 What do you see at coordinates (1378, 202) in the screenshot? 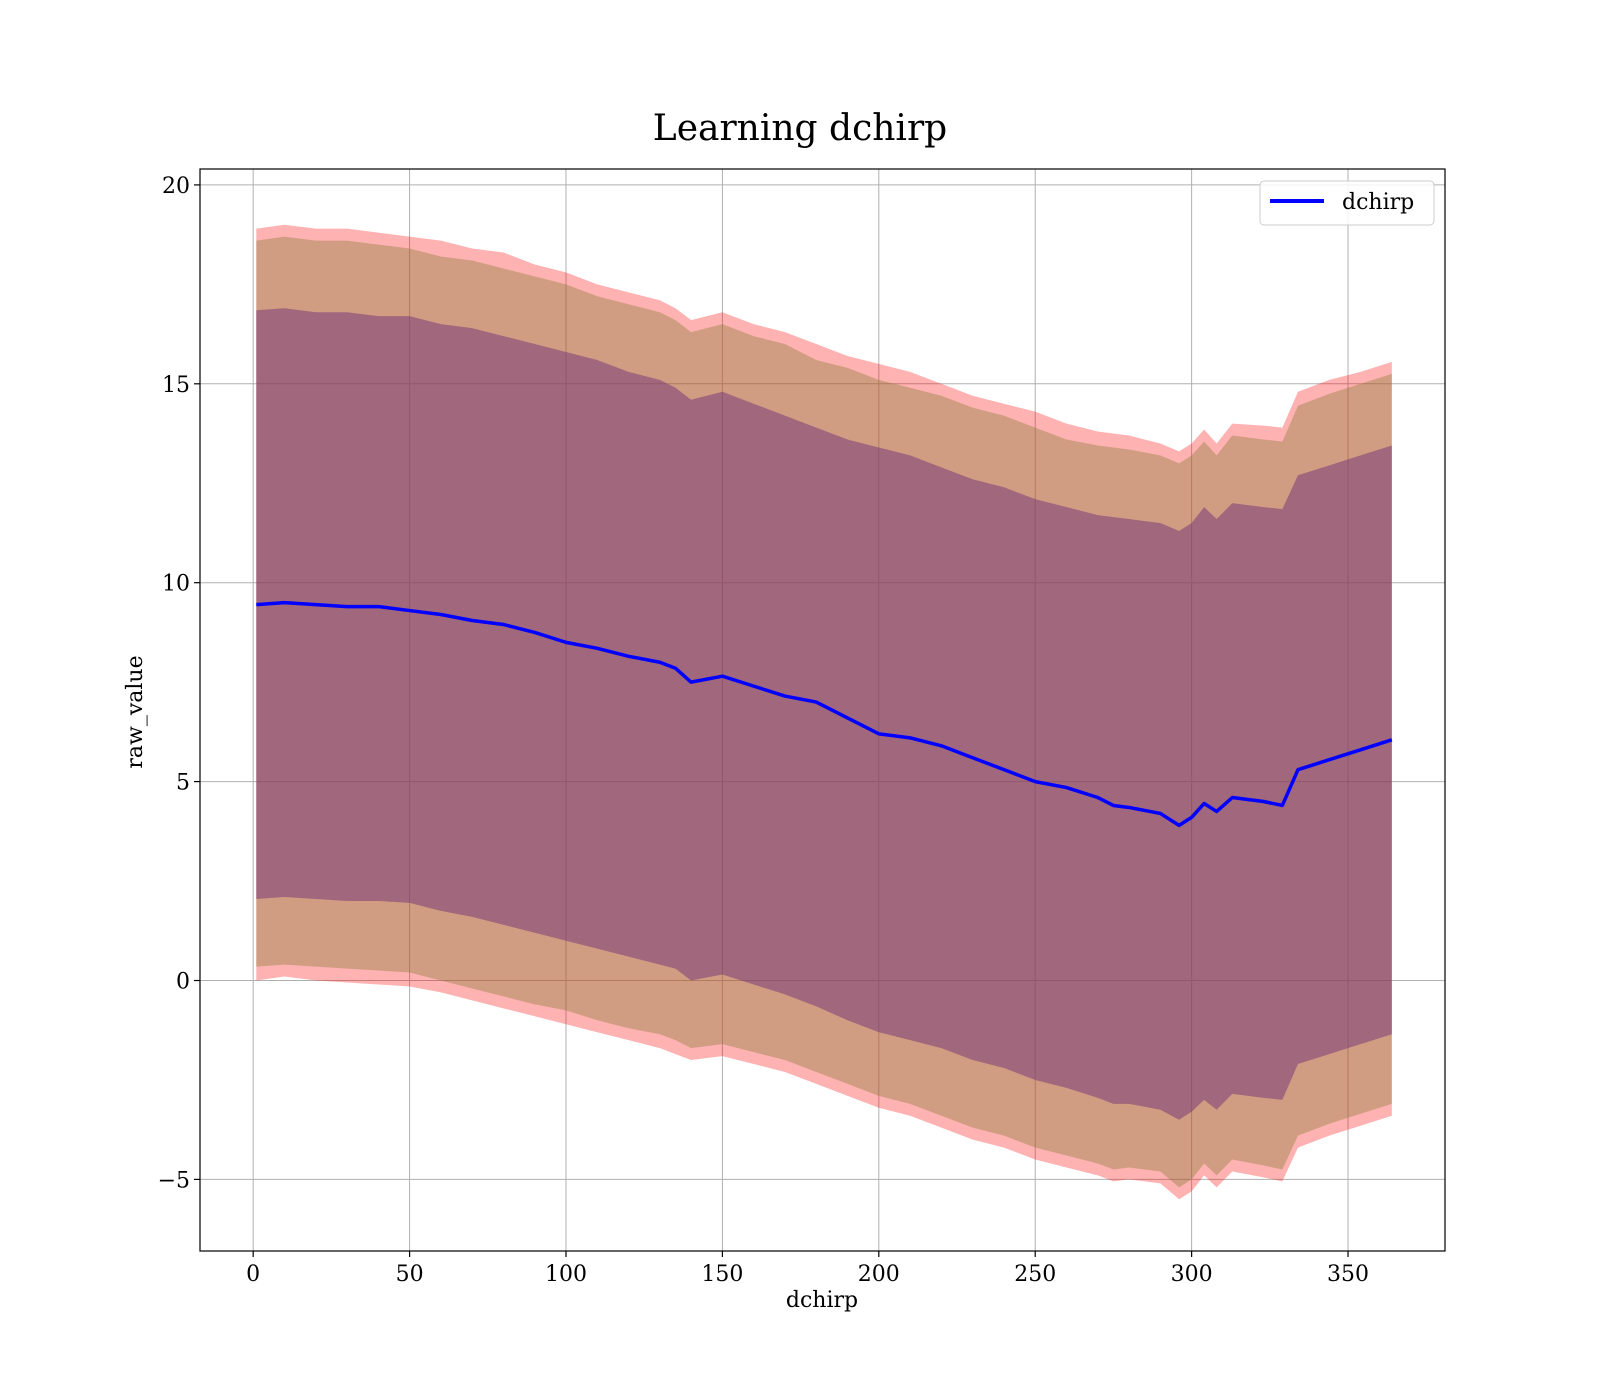
I see `legend-label: dchirp` at bounding box center [1378, 202].